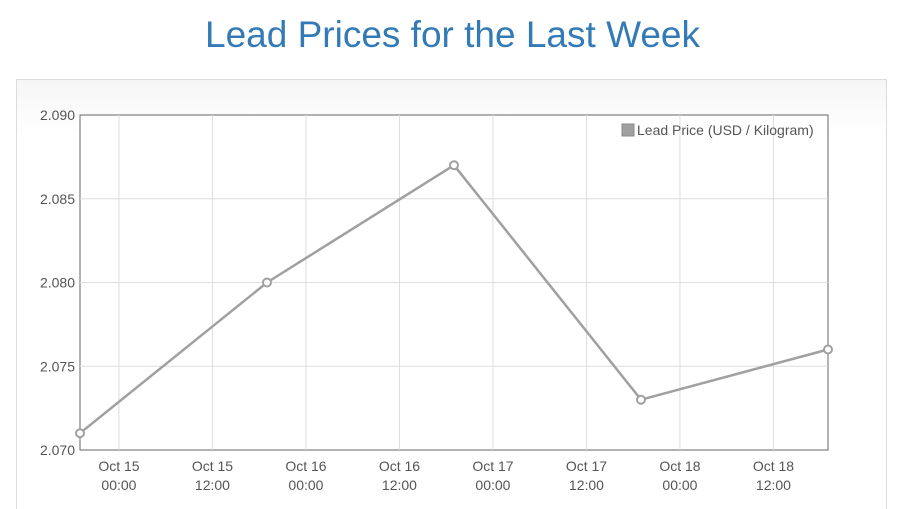 Image resolution: width=905 pixels, height=509 pixels. What do you see at coordinates (57, 450) in the screenshot?
I see `y-tick-label: 2.070` at bounding box center [57, 450].